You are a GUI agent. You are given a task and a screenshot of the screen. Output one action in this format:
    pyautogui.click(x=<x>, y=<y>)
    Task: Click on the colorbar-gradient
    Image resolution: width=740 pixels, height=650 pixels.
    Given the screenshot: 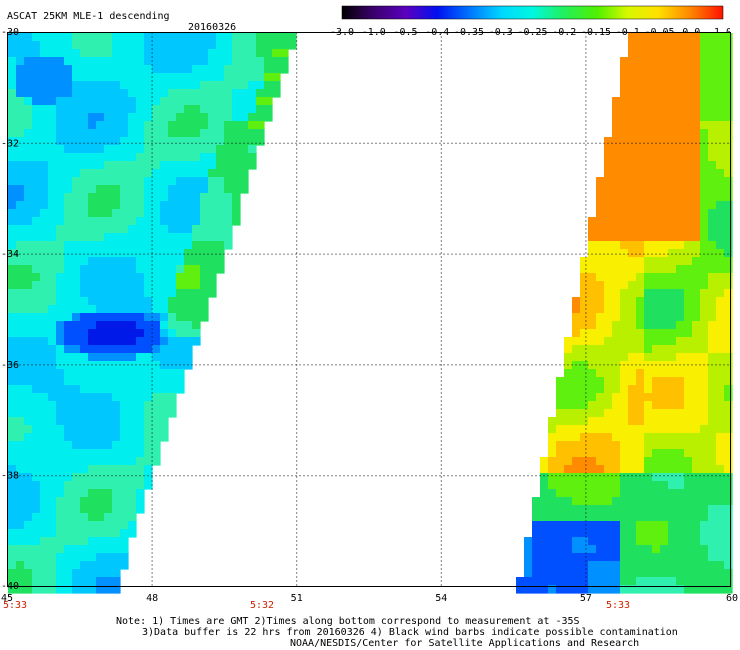 What is the action you would take?
    pyautogui.click(x=532, y=12)
    